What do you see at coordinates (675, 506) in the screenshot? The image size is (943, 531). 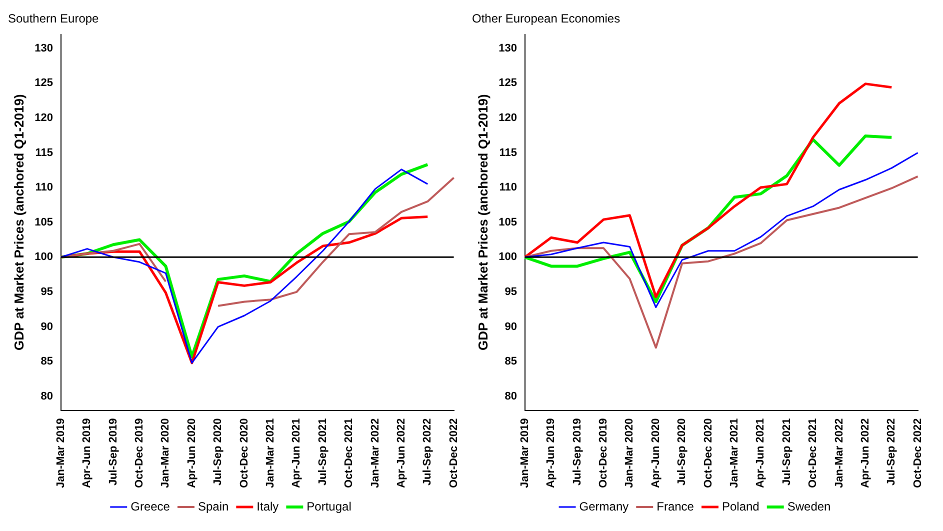 I see `legend-label: France` at bounding box center [675, 506].